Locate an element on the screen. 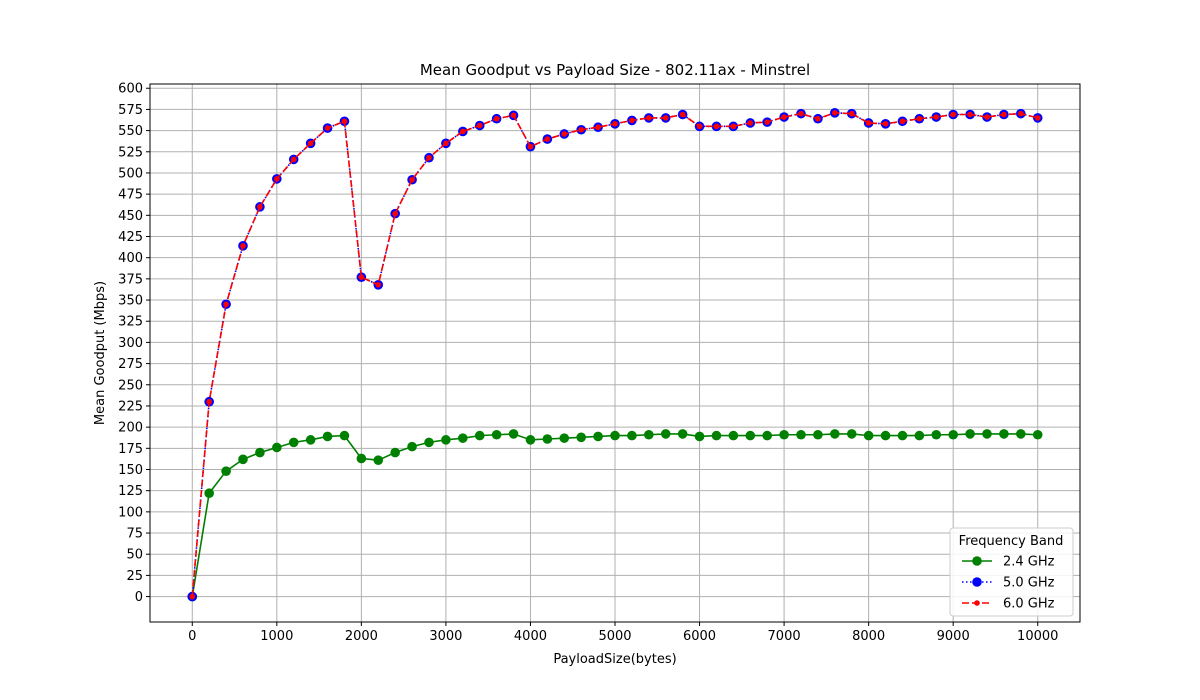  y-tick-label: 250 is located at coordinates (130, 385).